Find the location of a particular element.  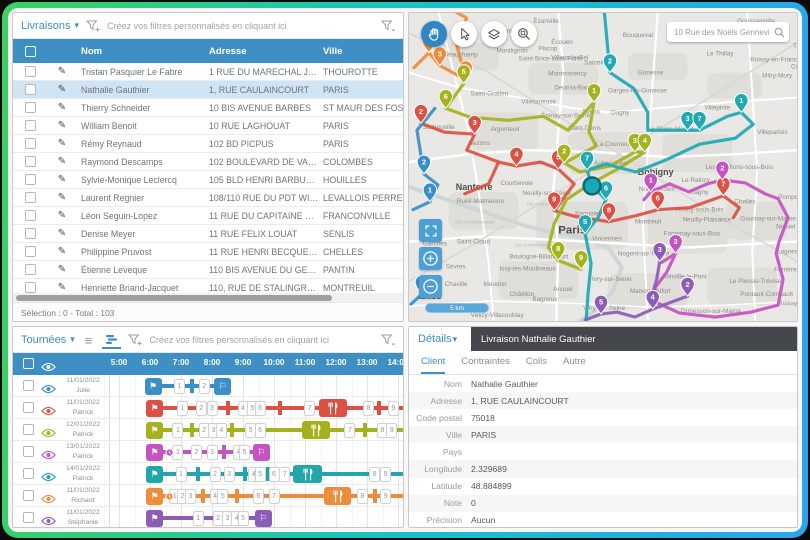

tour-row: 11/01/2022 Richard 1 2 3 4 5 6 7 8 9 ⚑ is located at coordinates (208, 496).